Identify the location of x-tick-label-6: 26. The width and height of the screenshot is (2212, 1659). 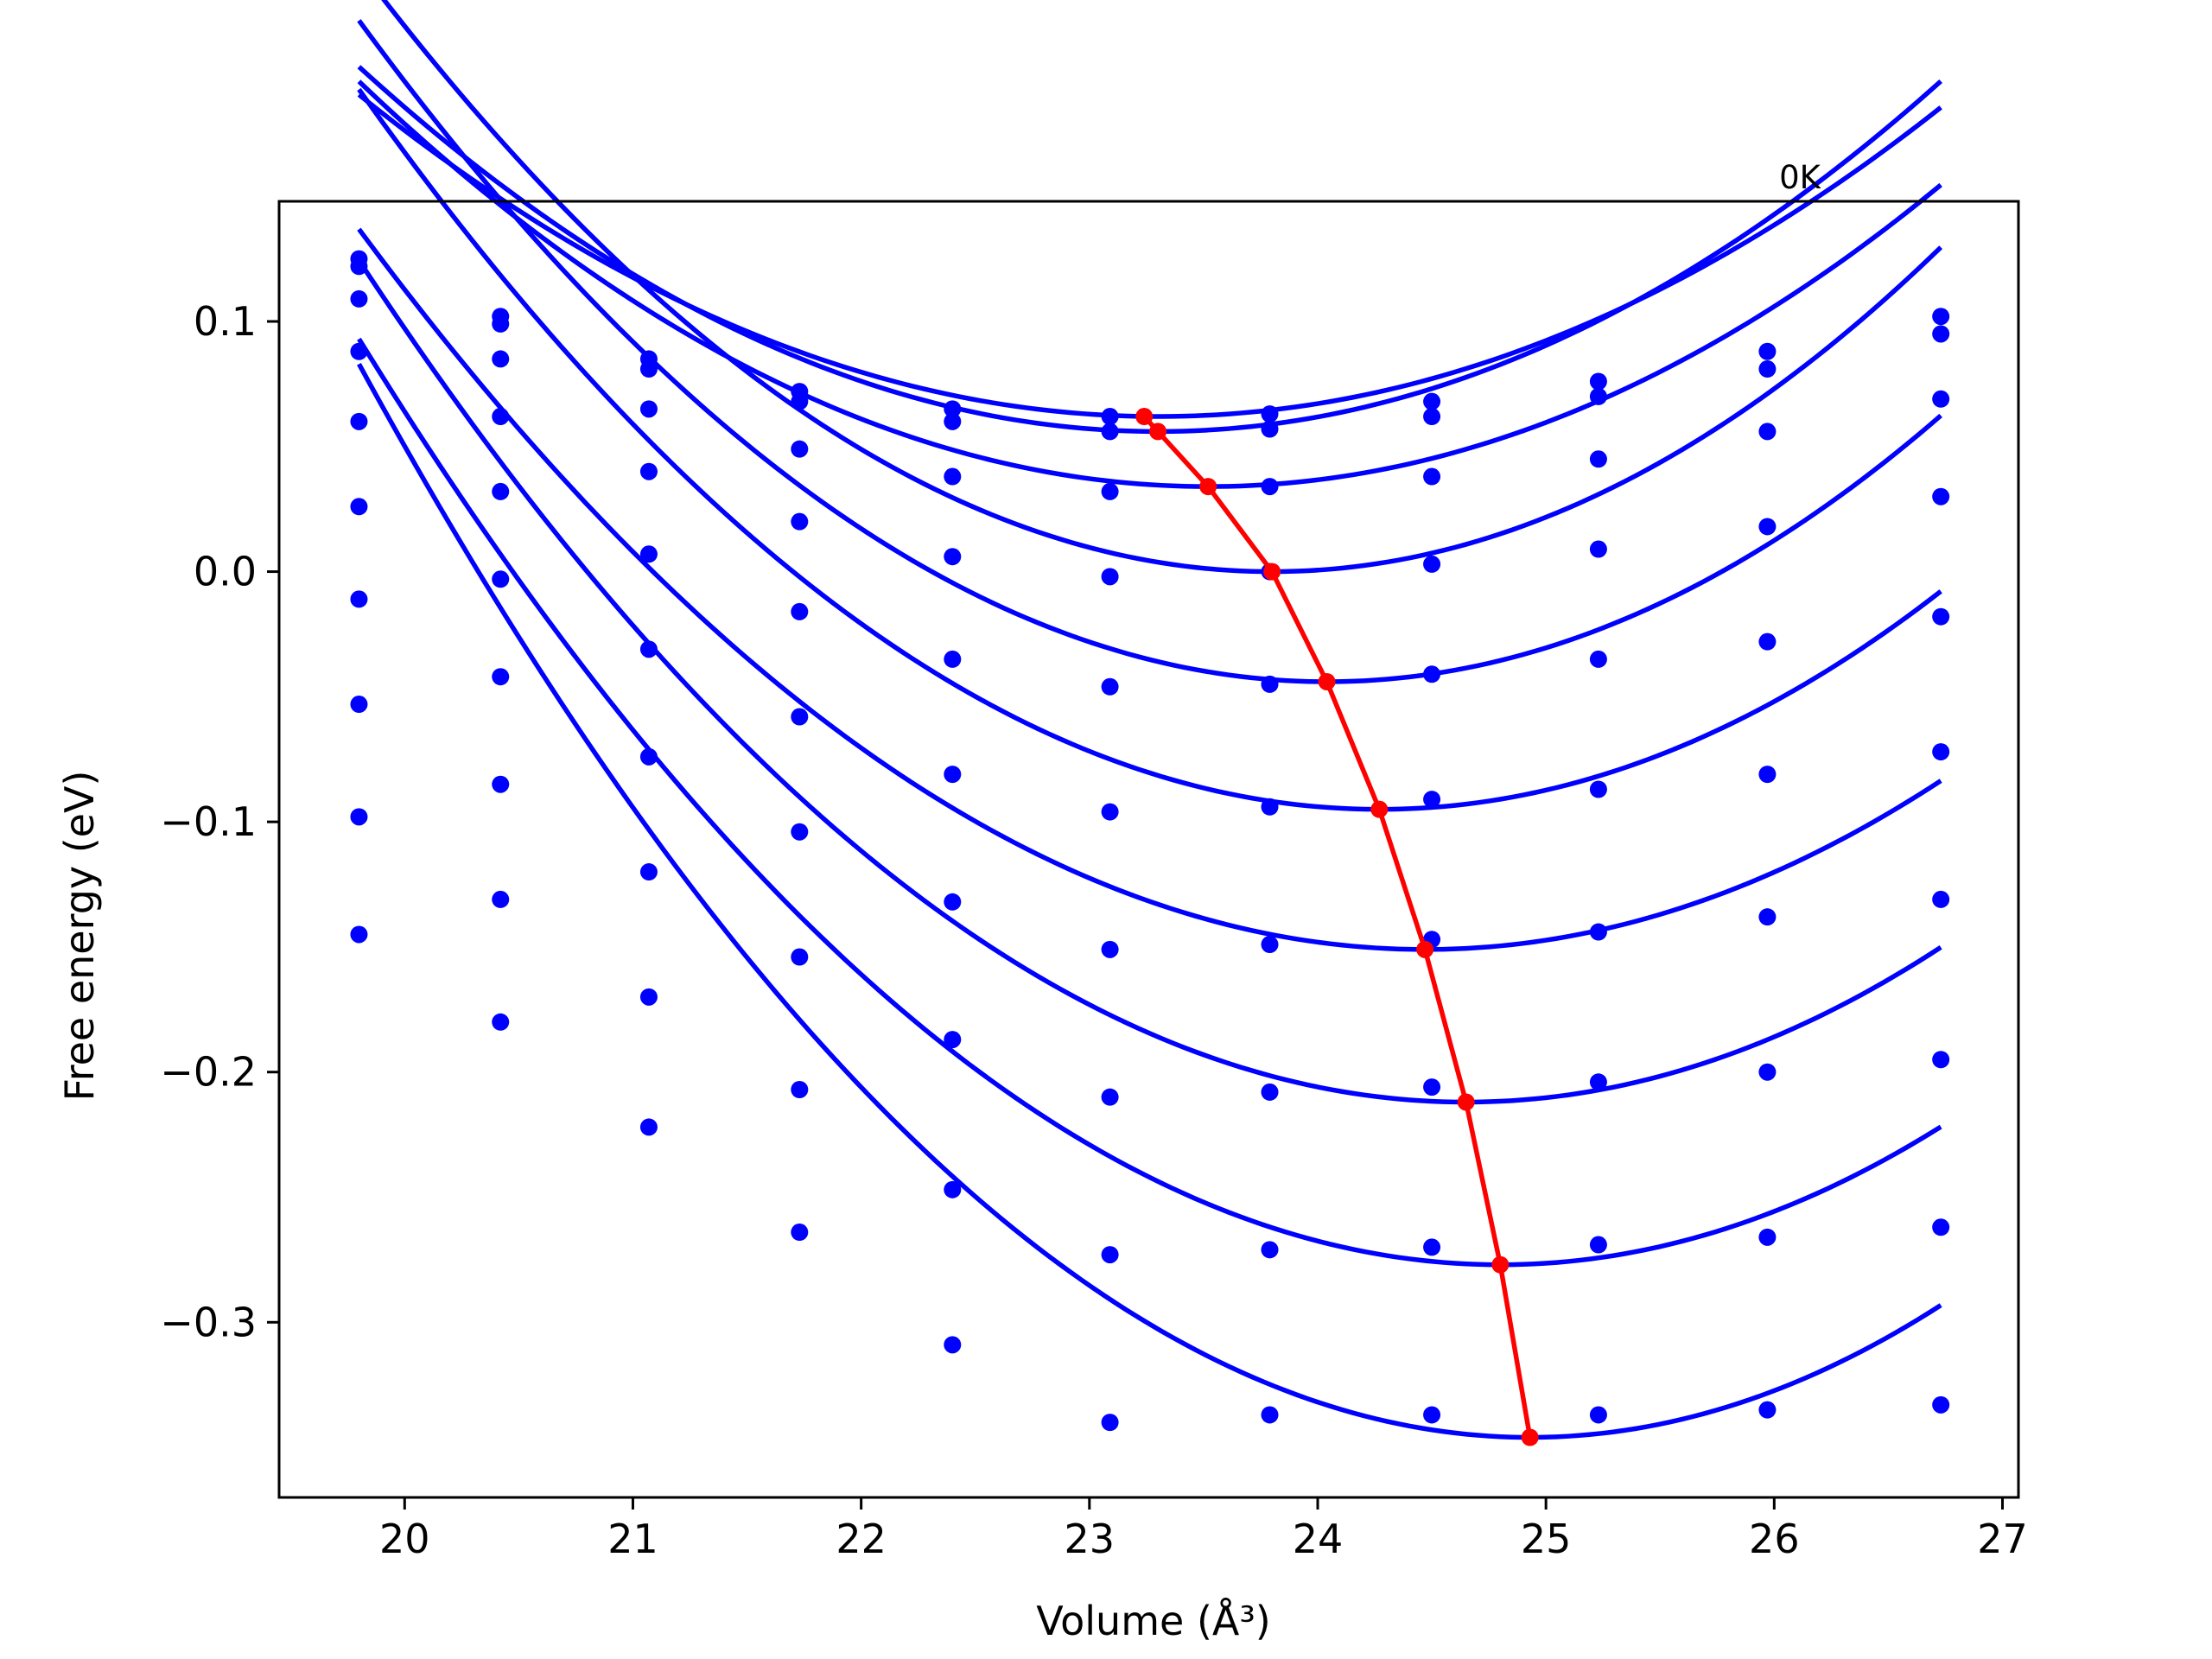
(1774, 1539).